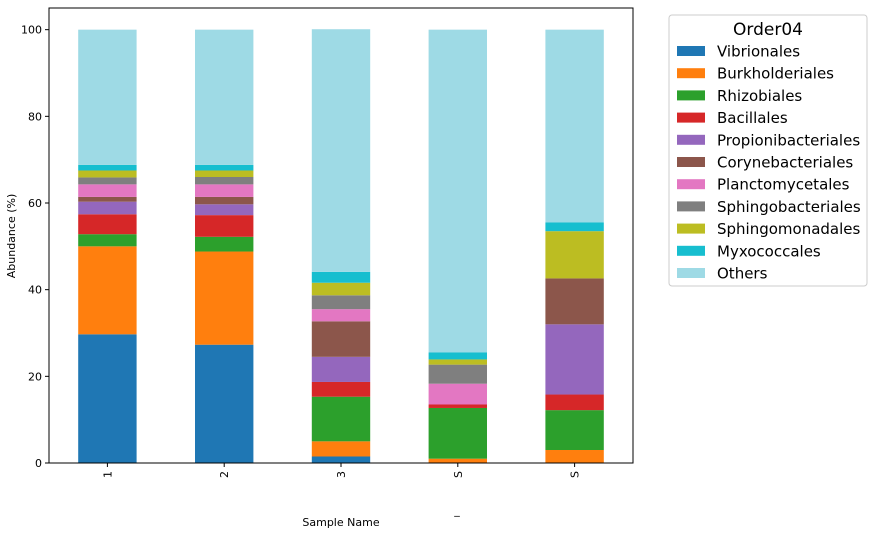 Image resolution: width=876 pixels, height=536 pixels. I want to click on legend-swatch-burkholderiales, so click(691, 73).